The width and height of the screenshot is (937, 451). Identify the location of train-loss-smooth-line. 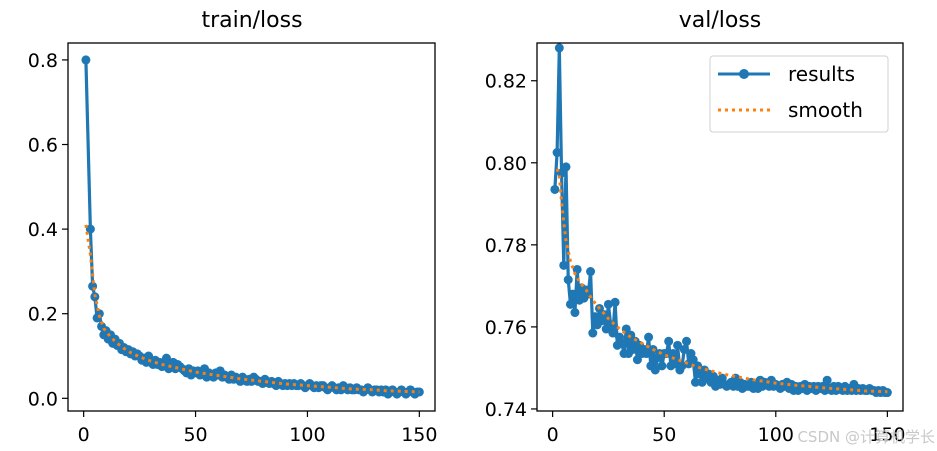
(252, 309).